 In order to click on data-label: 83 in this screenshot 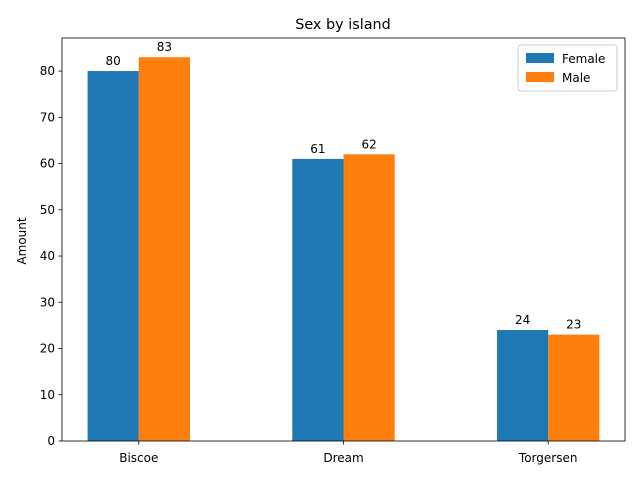, I will do `click(164, 47)`.